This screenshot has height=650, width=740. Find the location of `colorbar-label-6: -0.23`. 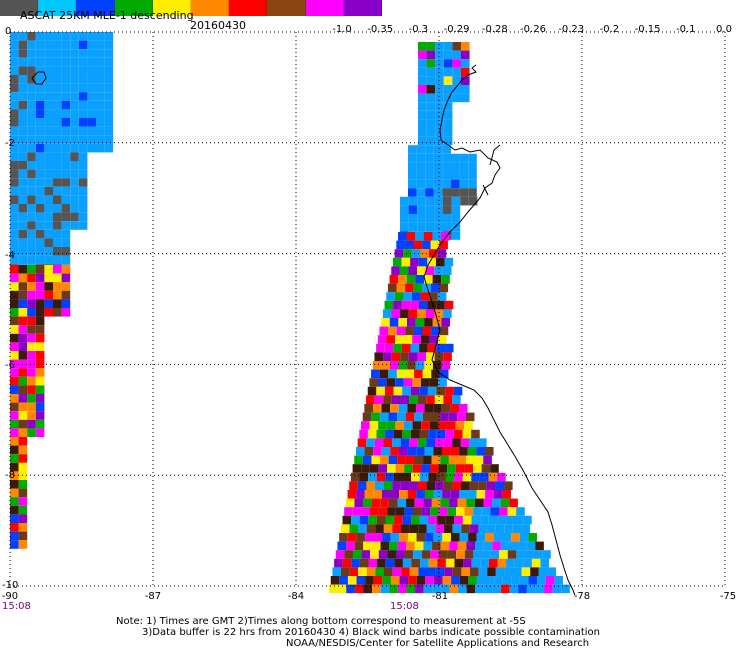

colorbar-label-6: -0.23 is located at coordinates (571, 29).